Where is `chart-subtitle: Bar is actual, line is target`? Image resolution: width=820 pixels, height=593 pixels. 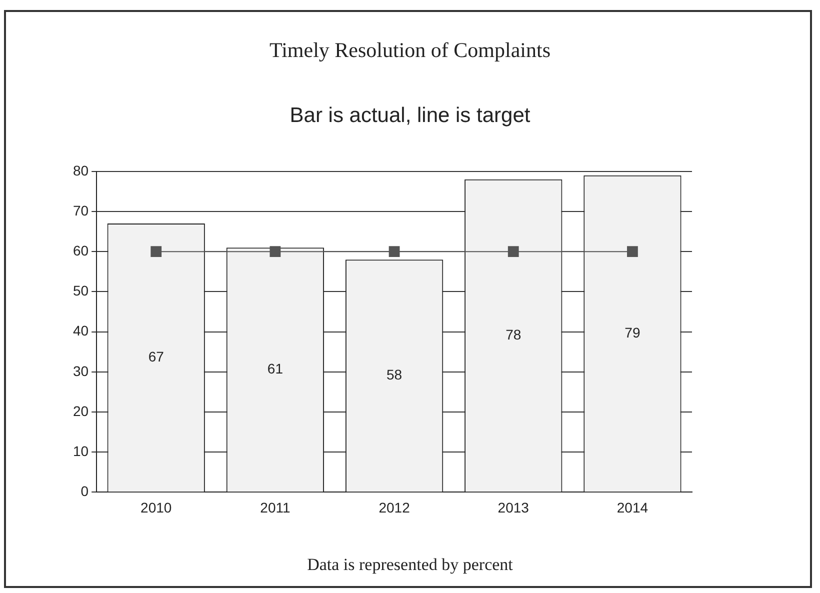 chart-subtitle: Bar is actual, line is target is located at coordinates (410, 116).